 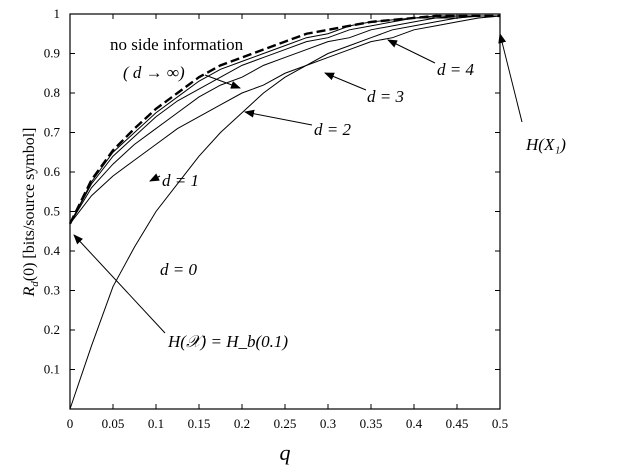 What do you see at coordinates (332, 129) in the screenshot?
I see `annotation-d2: d = 2` at bounding box center [332, 129].